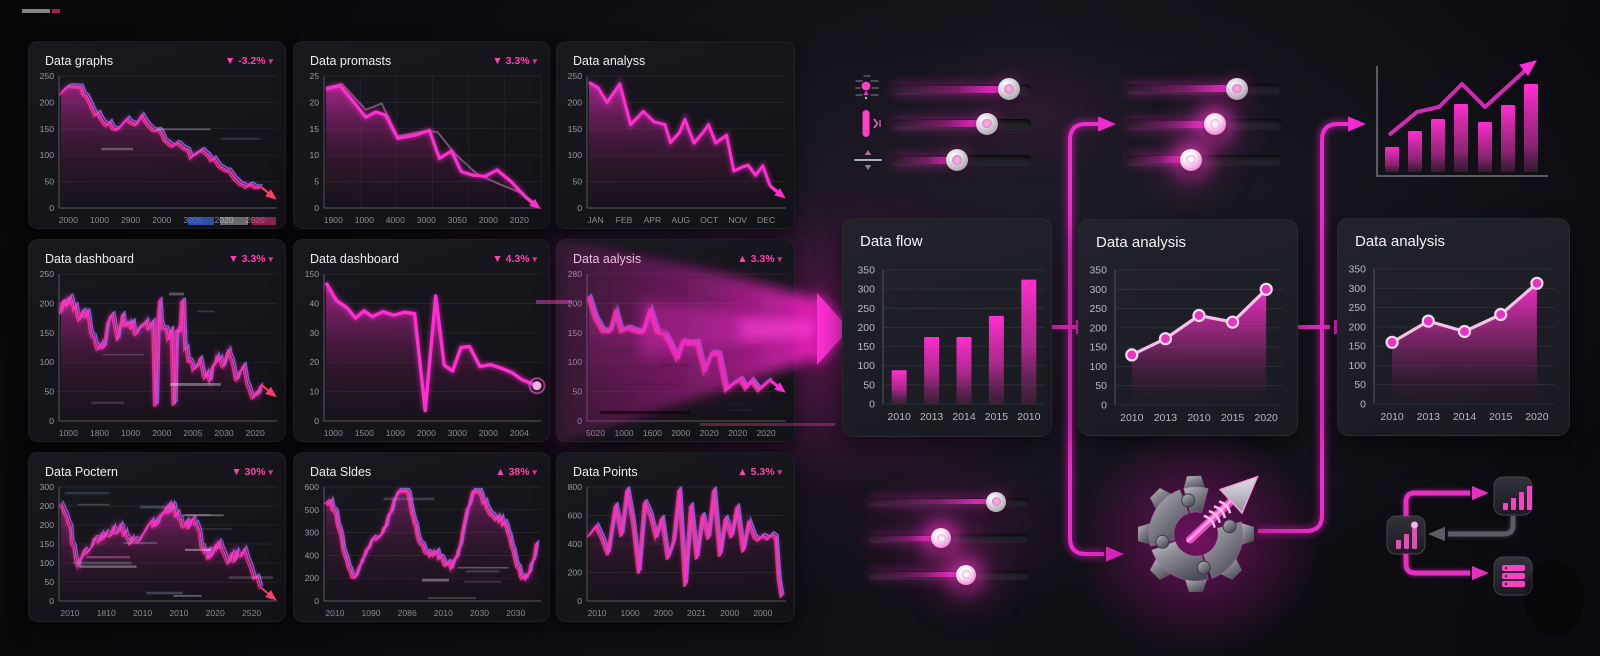 Image resolution: width=1600 pixels, height=656 pixels. I want to click on svg-text: 5020, so click(595, 433).